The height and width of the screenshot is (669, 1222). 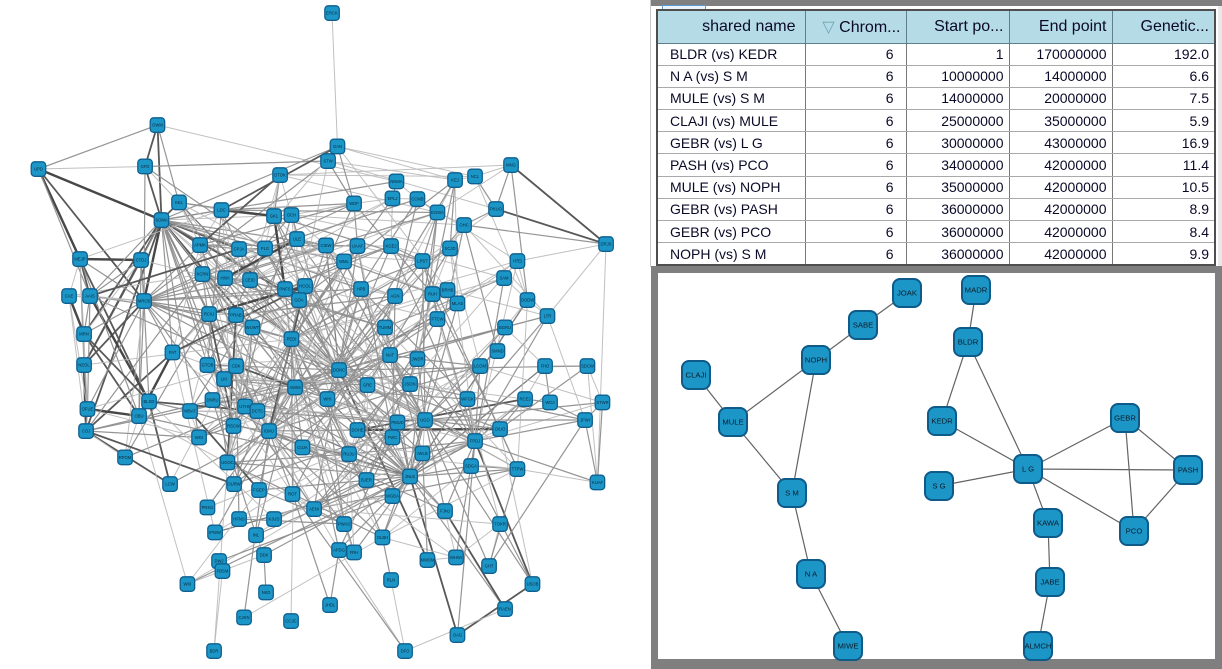 I want to click on svg-text: NEOL, so click(x=84, y=365).